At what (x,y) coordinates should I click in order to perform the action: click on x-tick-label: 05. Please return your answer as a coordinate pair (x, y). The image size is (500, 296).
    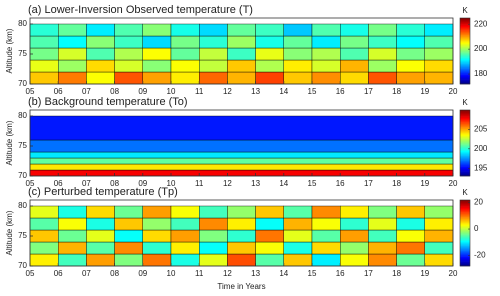
    Looking at the image, I should click on (30, 183).